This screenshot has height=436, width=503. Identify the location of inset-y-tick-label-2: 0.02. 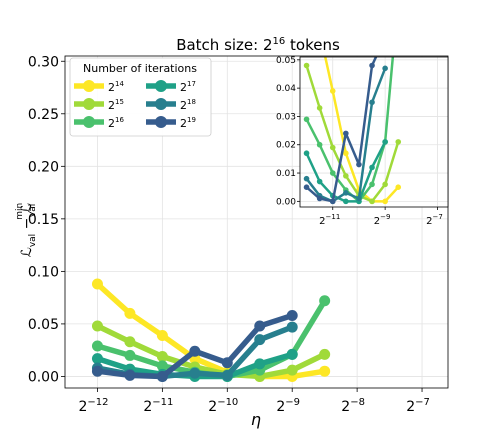
(286, 146).